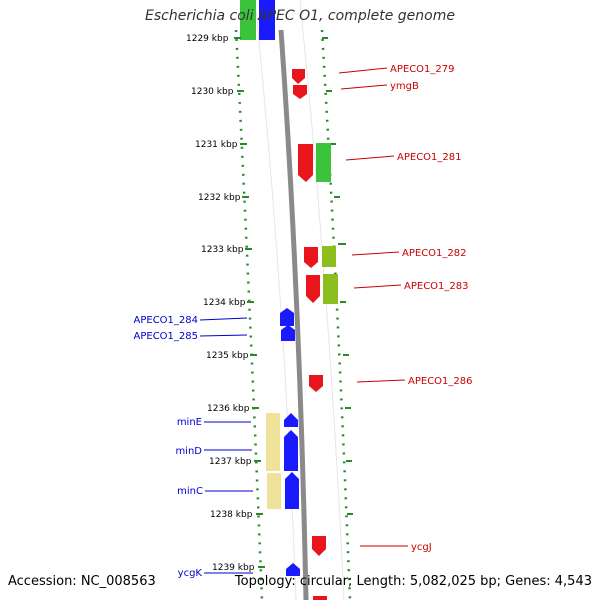  Describe the element at coordinates (190, 573) in the screenshot. I see `gene-label-ycgK: ycgK` at that location.